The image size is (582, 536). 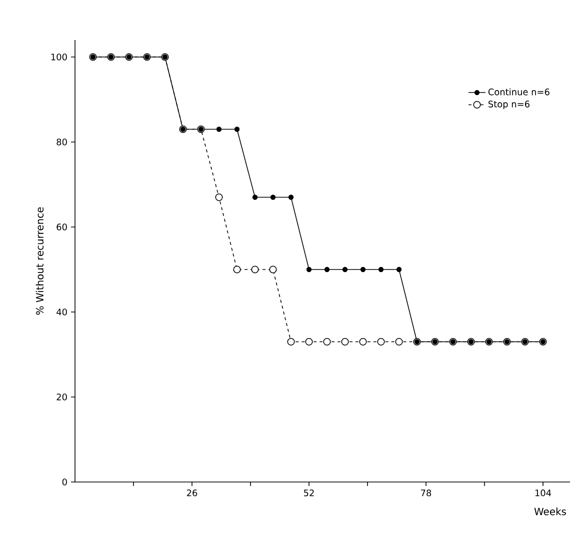 I want to click on y-tick-label: 40, so click(x=61, y=312).